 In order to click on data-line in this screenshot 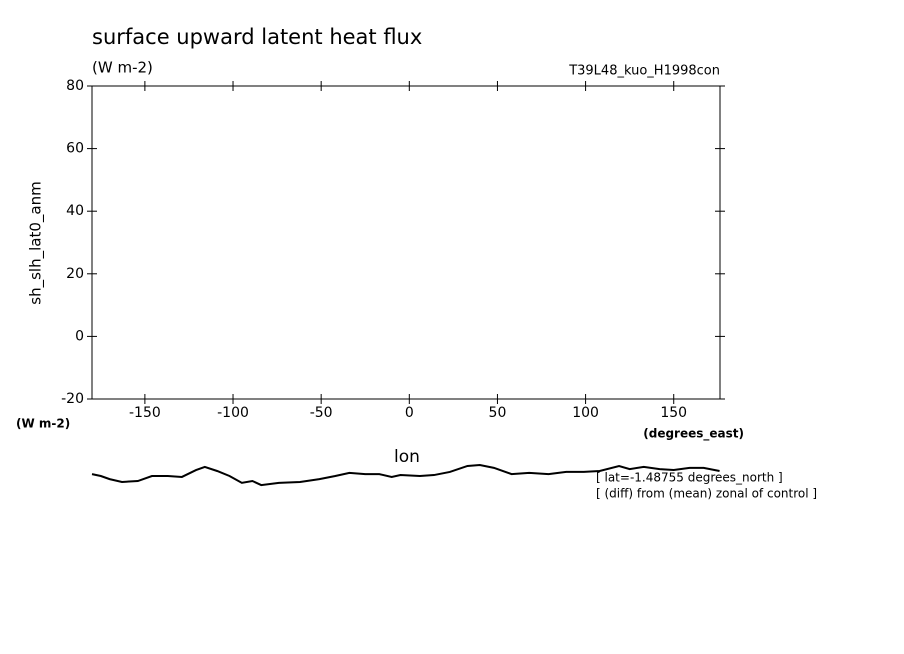, I will do `click(405, 475)`.